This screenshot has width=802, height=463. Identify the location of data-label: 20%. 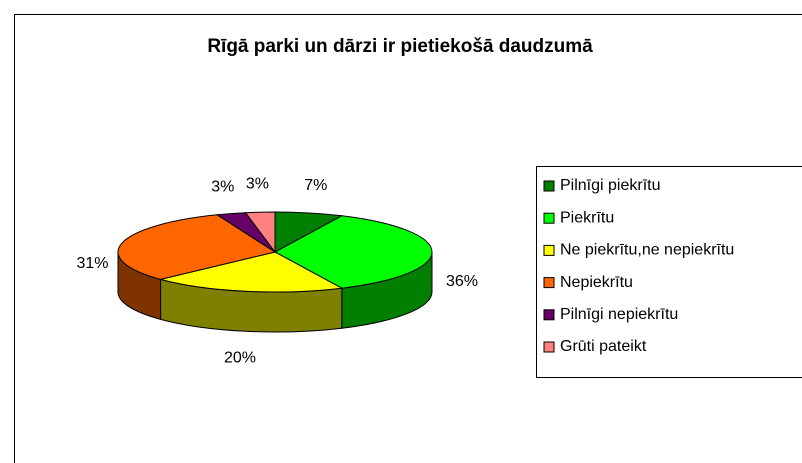
(240, 358).